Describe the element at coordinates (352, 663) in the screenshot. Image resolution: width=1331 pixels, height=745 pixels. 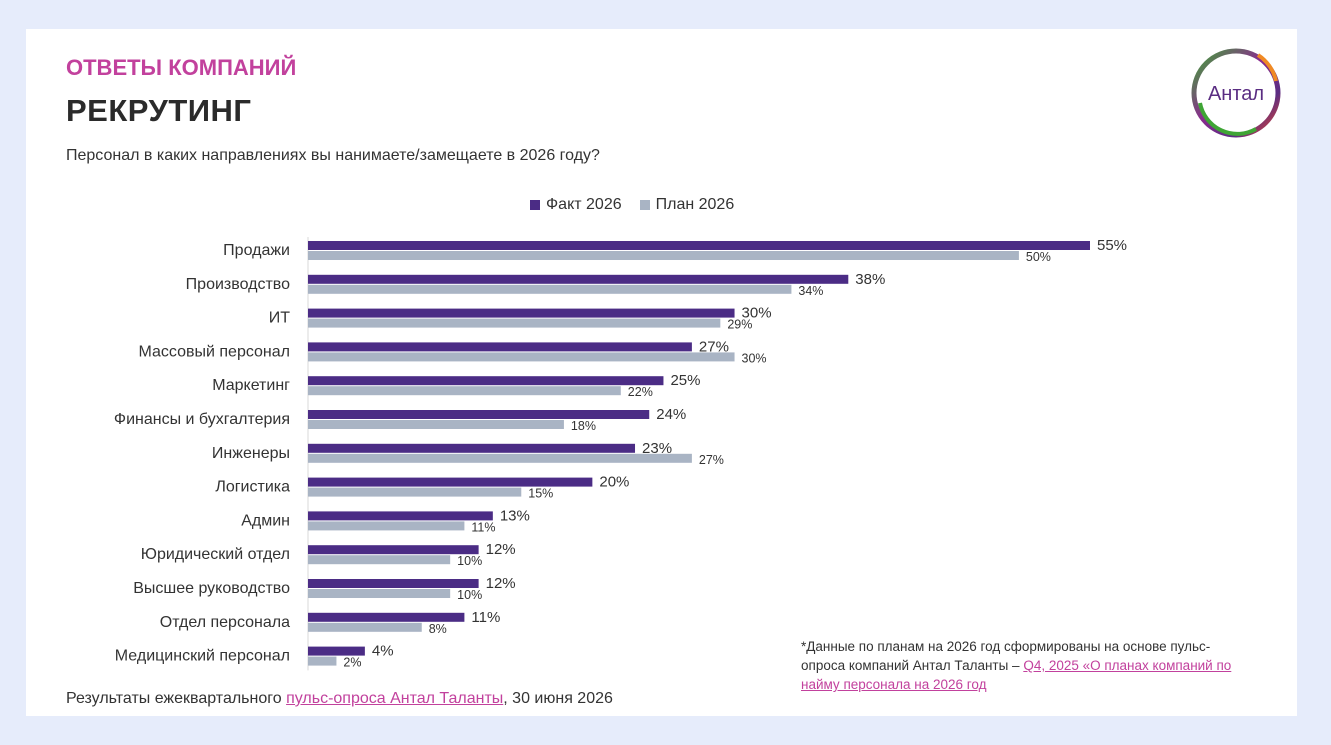
I see `data-label-plan: 2%` at that location.